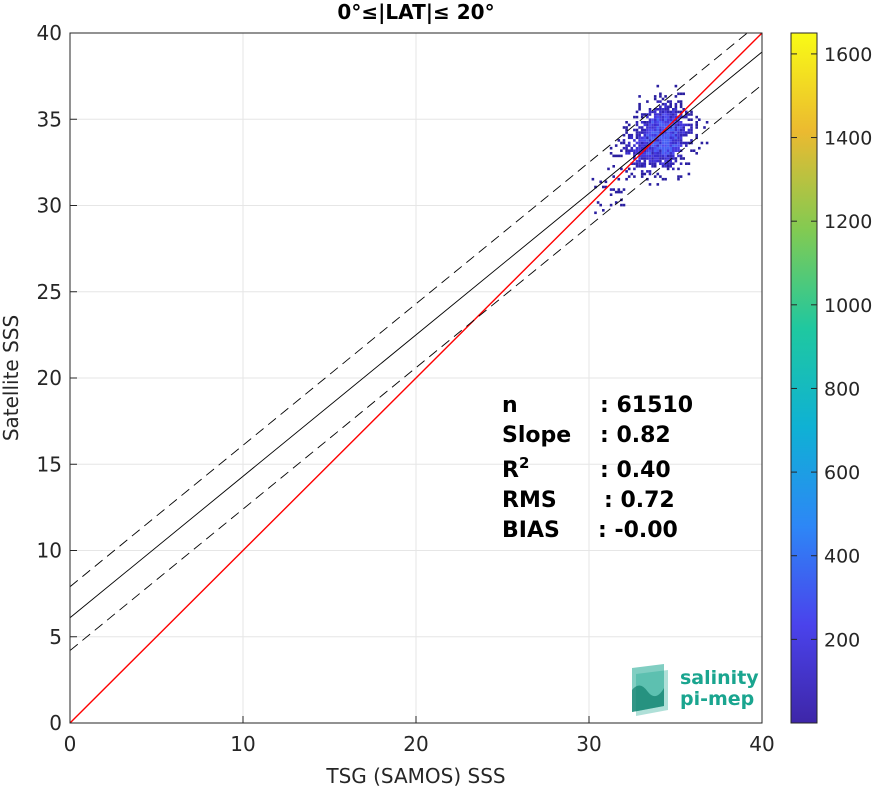 Image resolution: width=879 pixels, height=789 pixels. Describe the element at coordinates (510, 405) in the screenshot. I see `stat-label: n` at that location.